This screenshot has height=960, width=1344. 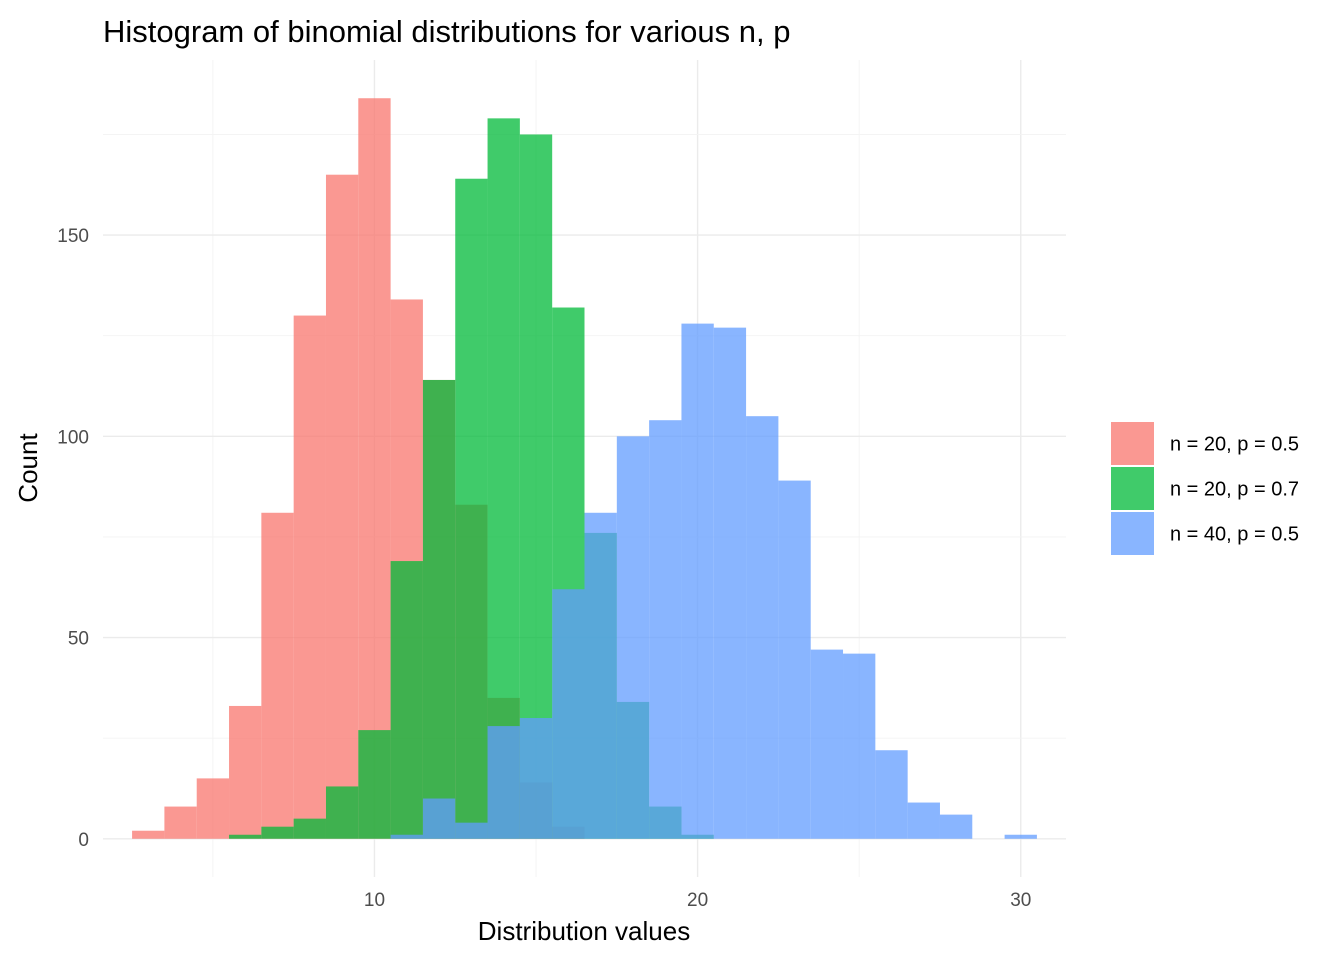 I want to click on y-tick-label: 100, so click(x=73, y=437).